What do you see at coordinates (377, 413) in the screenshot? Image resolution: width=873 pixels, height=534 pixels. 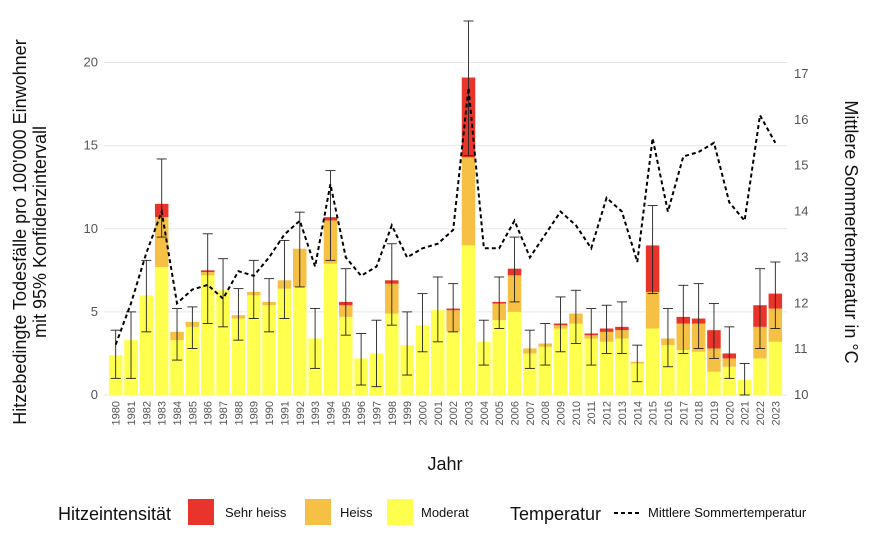 I see `x-tick-1997: 1997` at bounding box center [377, 413].